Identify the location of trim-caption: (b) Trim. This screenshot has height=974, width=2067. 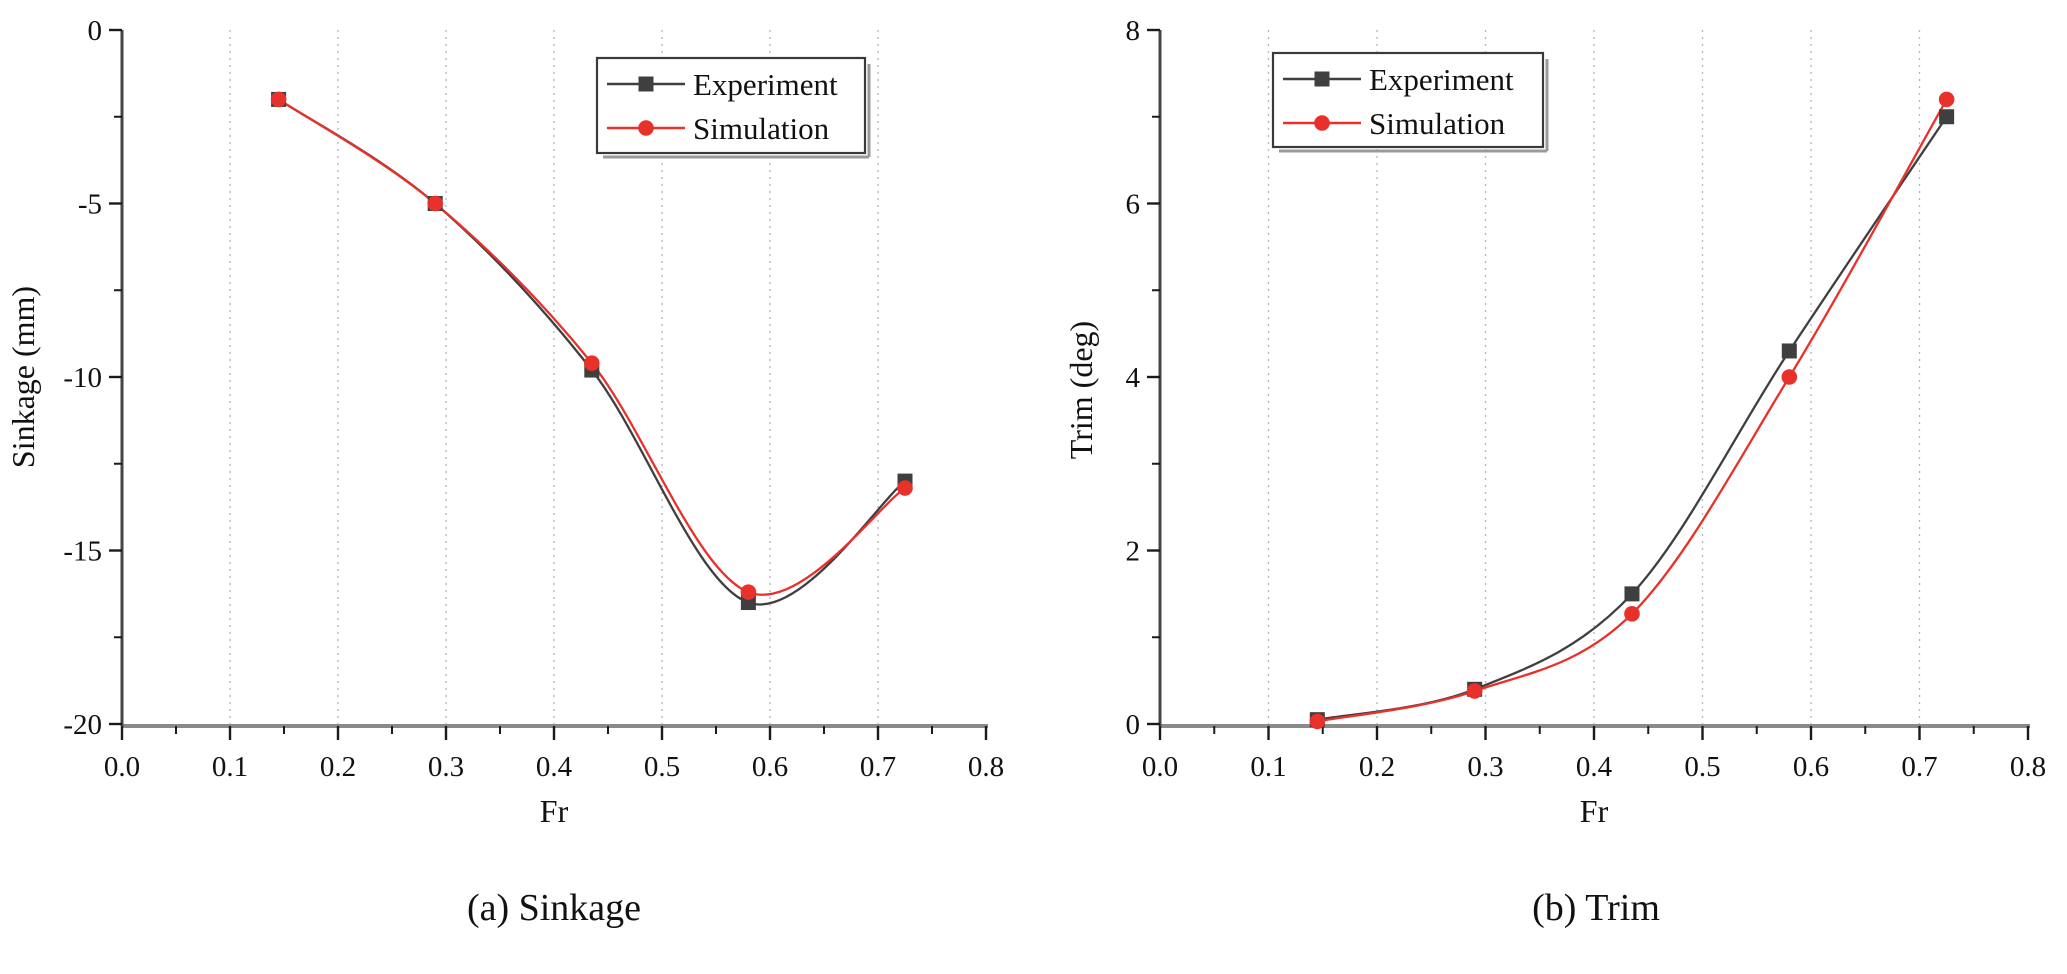
(1596, 908).